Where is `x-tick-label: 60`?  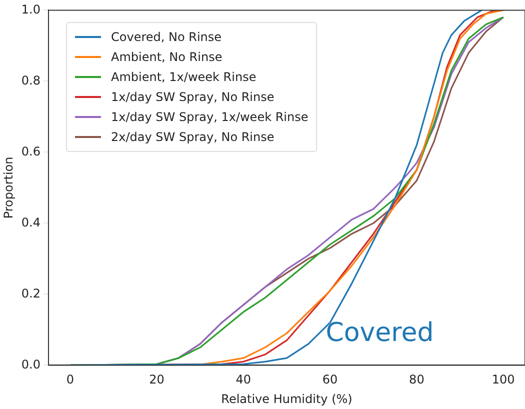 x-tick-label: 60 is located at coordinates (330, 379).